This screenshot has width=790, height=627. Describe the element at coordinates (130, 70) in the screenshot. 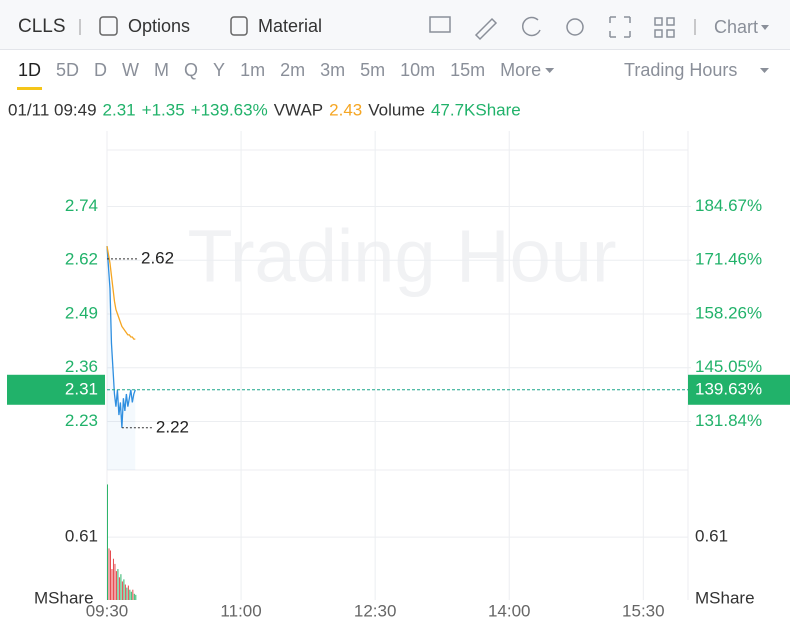

I see `timeframe-tab: W` at that location.